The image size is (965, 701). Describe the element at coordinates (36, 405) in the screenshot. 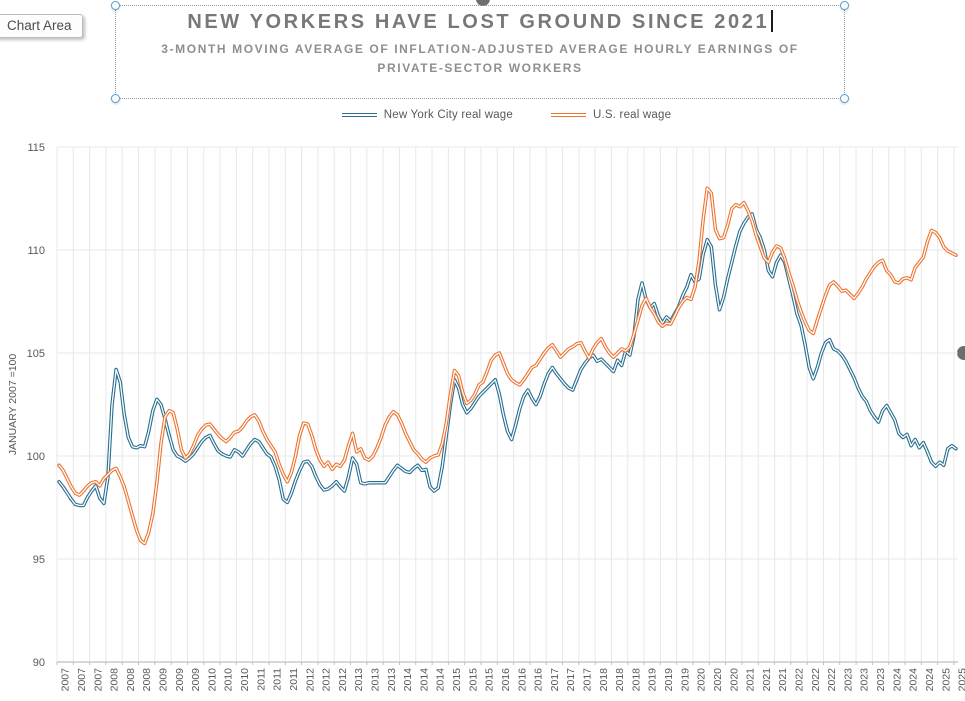

I see `y-axis-labels: 90 95 100 105 110 115` at that location.